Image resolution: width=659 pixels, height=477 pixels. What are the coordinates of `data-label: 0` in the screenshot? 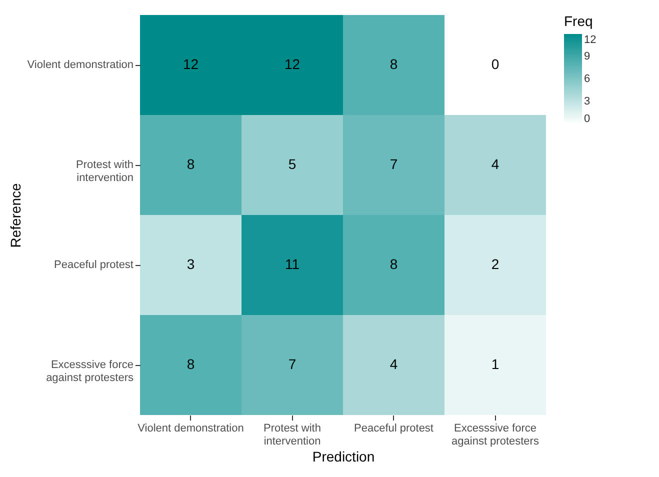 It's located at (495, 64).